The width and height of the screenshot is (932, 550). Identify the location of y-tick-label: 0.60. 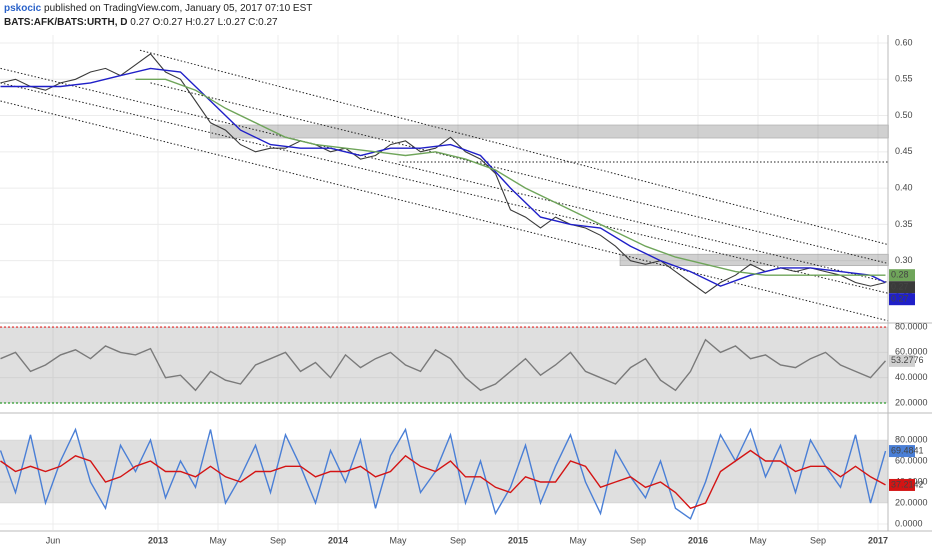
(904, 42).